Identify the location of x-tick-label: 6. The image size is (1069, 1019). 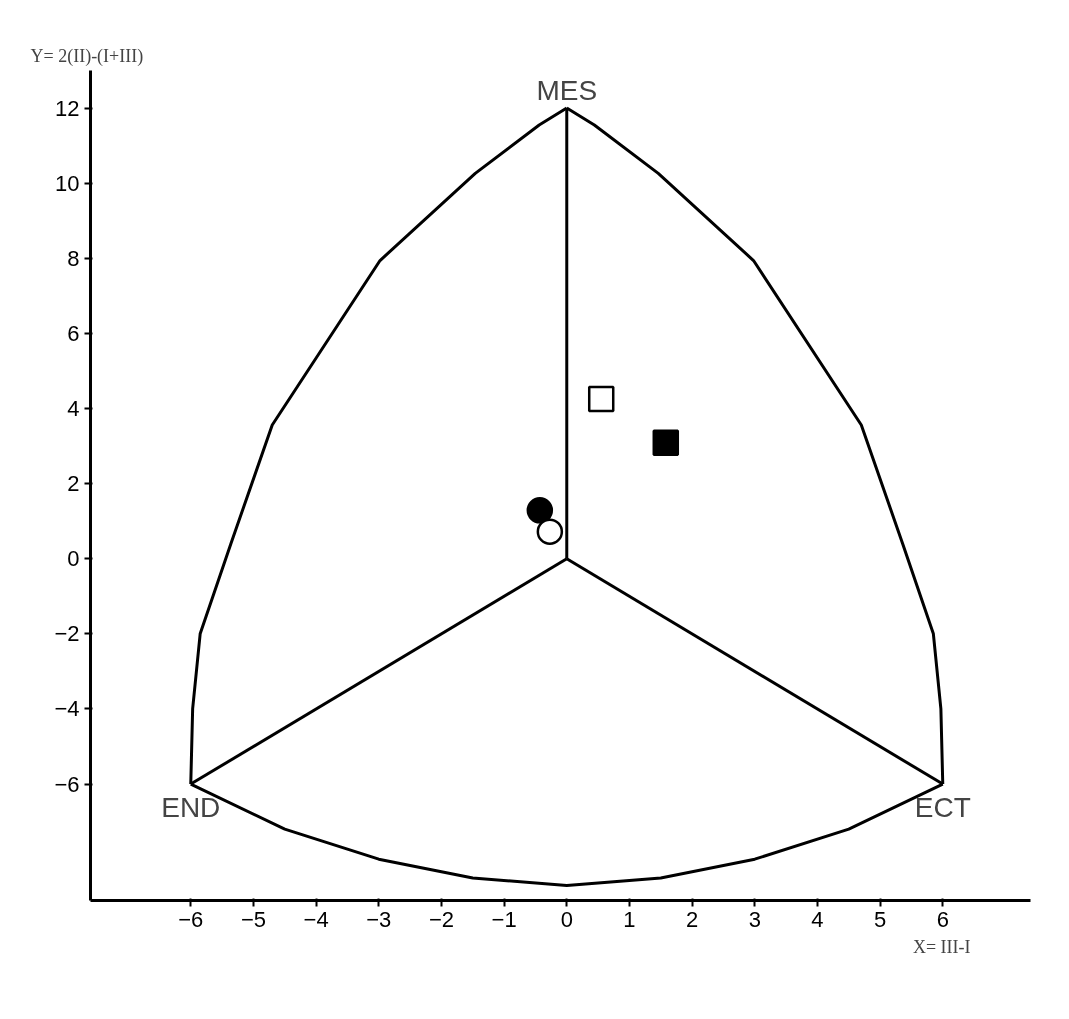
(942, 919).